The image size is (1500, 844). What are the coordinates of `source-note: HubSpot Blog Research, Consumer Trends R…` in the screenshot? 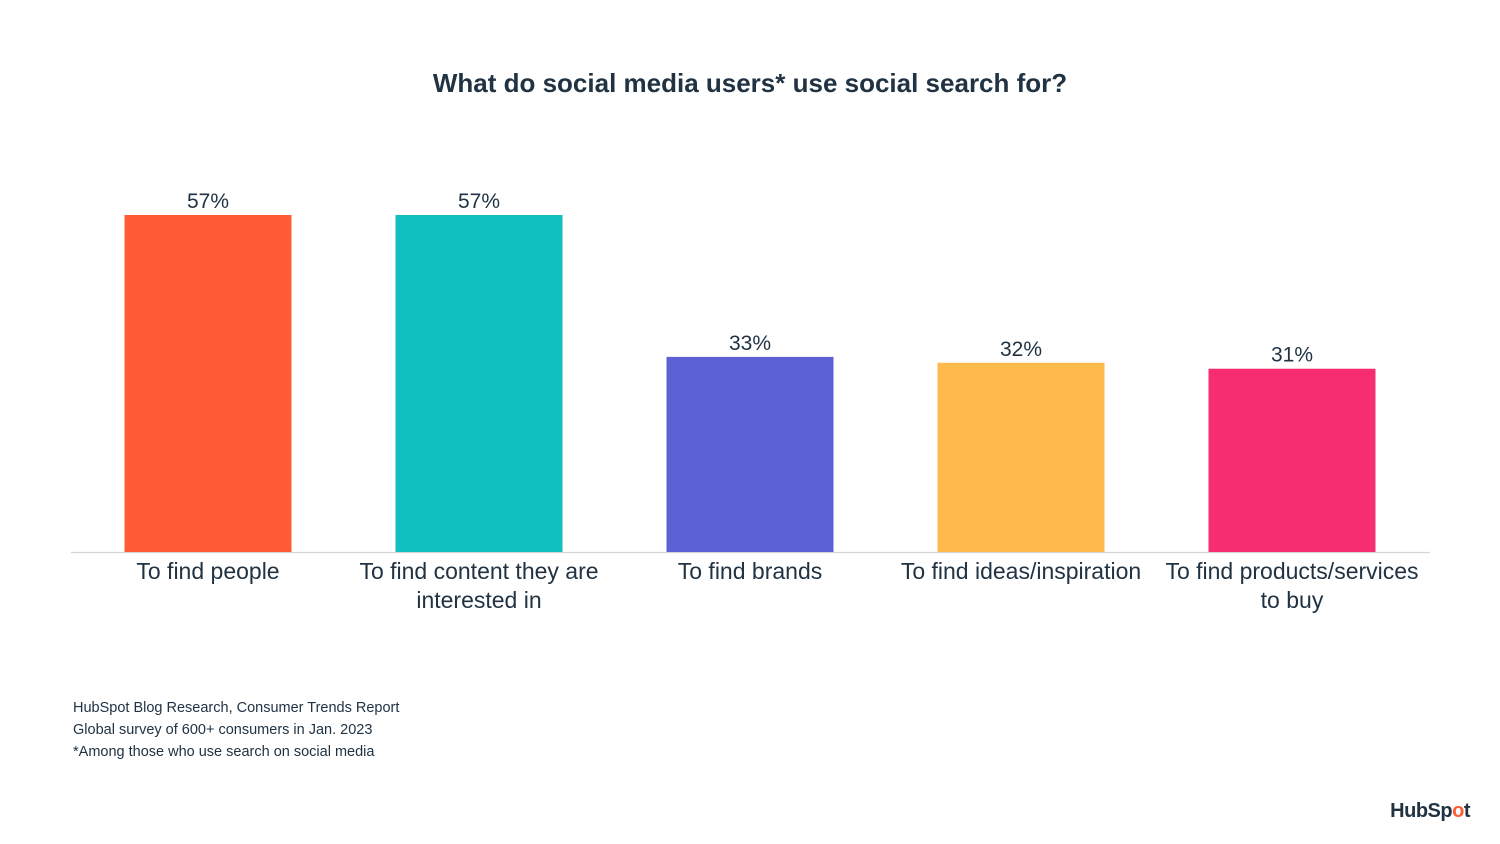 It's located at (236, 708).